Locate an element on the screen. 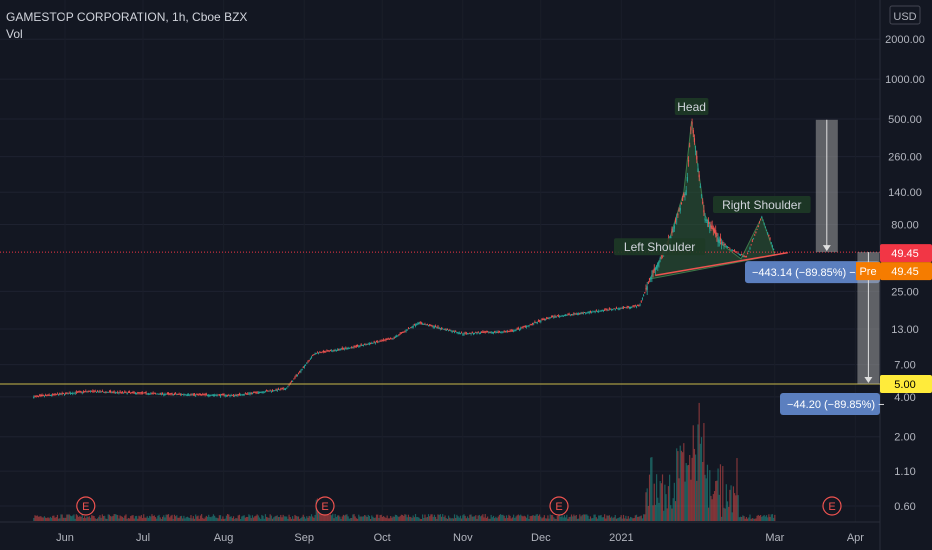 Image resolution: width=932 pixels, height=550 pixels. earnings-marker is located at coordinates (559, 506).